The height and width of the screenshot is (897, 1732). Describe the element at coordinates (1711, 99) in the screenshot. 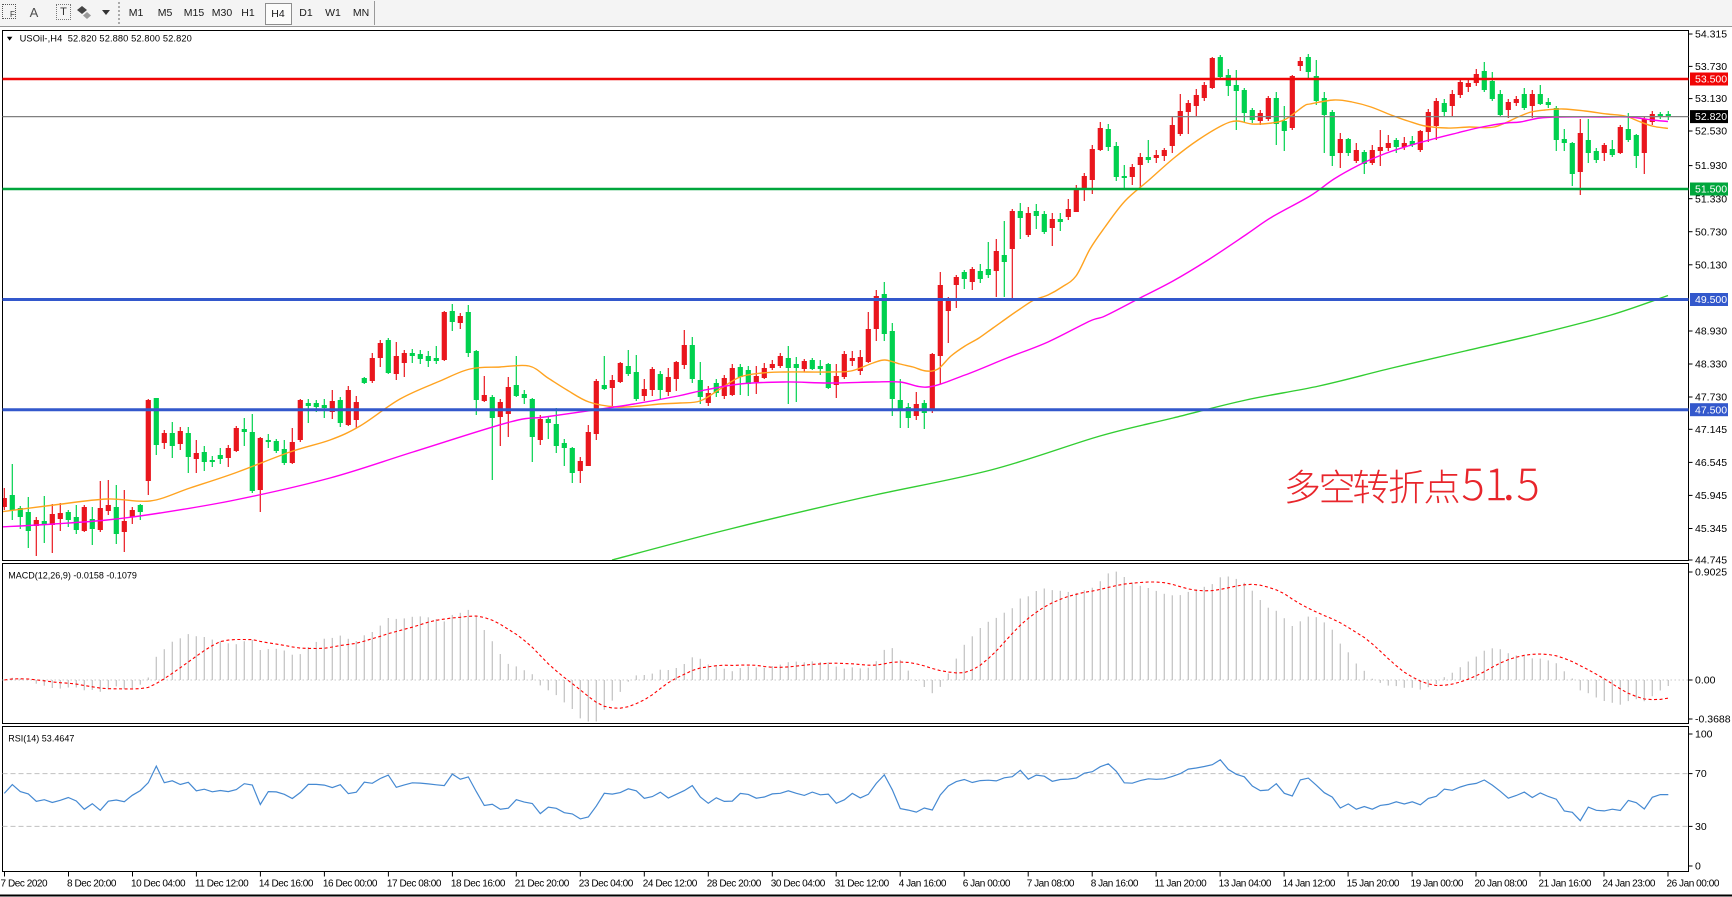

I see `svg-text: 53.130` at that location.